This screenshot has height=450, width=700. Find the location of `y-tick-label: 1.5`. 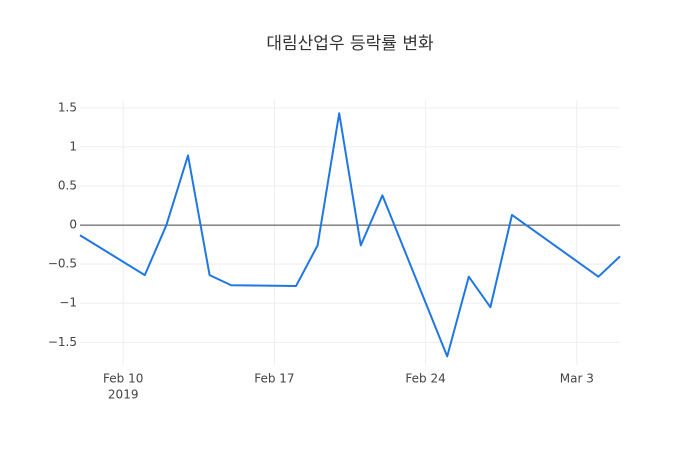

y-tick-label: 1.5 is located at coordinates (67, 107).